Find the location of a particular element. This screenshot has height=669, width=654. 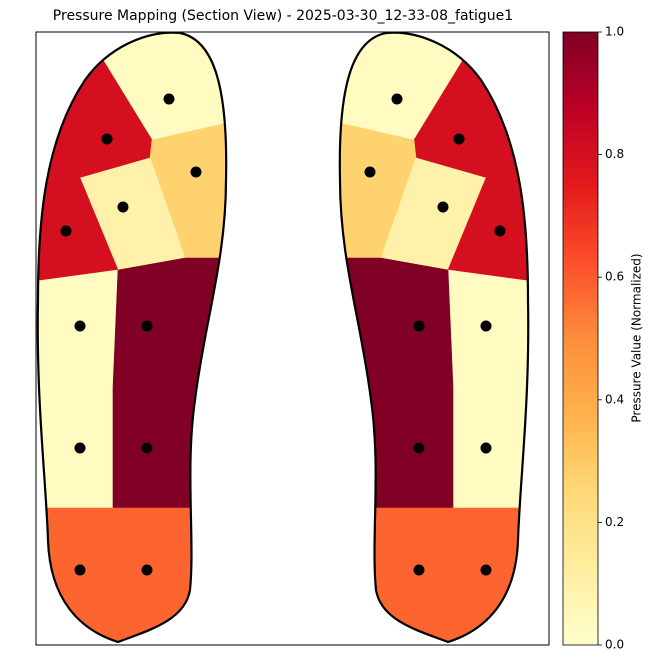

colorbar-label: Pressure Value (Normalized) is located at coordinates (637, 337).